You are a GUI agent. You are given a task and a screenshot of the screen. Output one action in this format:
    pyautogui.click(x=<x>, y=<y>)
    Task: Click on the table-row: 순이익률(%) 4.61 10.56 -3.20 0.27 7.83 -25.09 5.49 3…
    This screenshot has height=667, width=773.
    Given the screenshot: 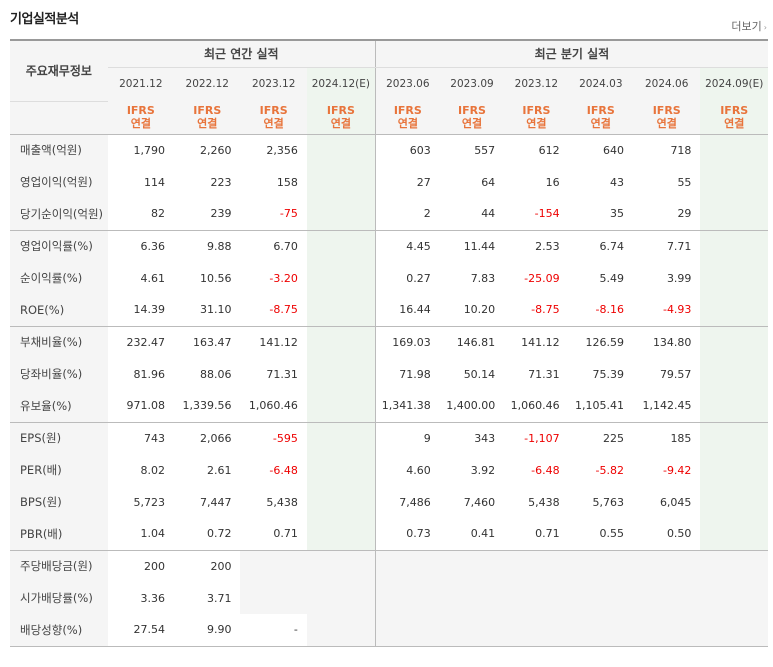 What is the action you would take?
    pyautogui.click(x=389, y=278)
    